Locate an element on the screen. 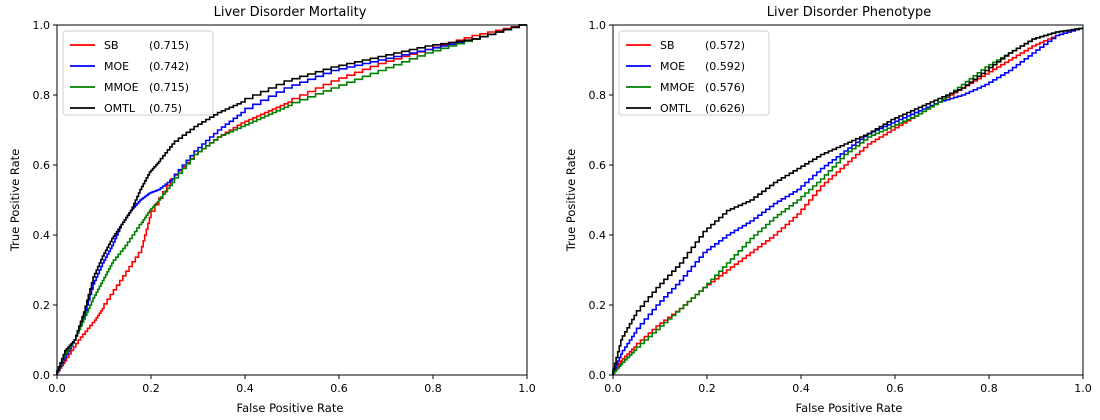 This screenshot has height=420, width=1100. chart-title: Liver Disorder Phenotype is located at coordinates (849, 12).